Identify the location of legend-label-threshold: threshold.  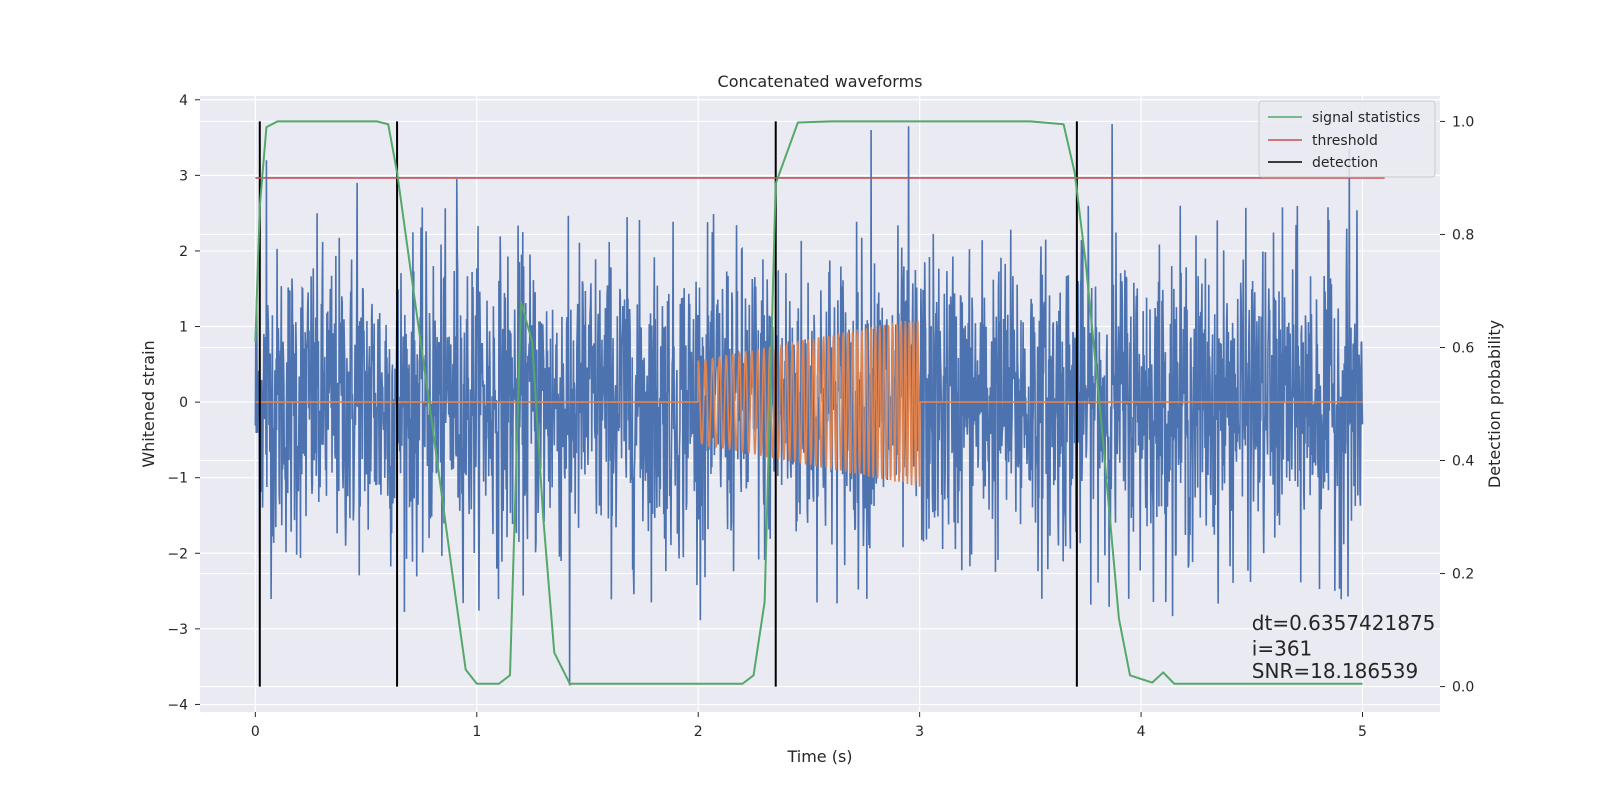
(1345, 141).